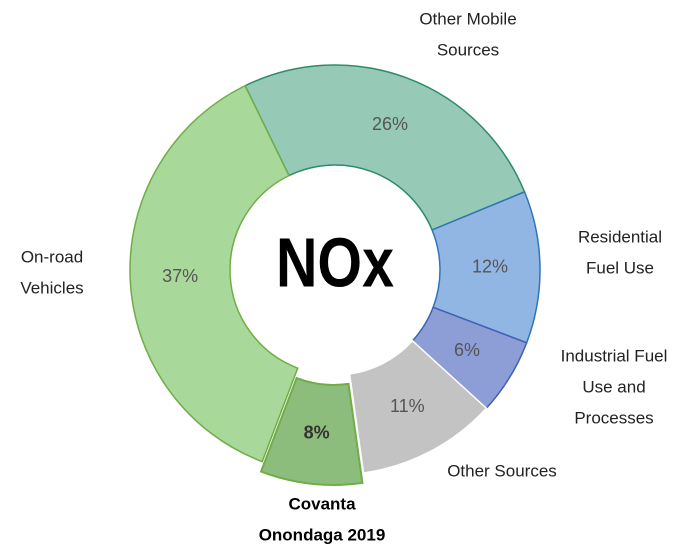 Image resolution: width=691 pixels, height=552 pixels. I want to click on category-label: Industrial Fuel, so click(614, 355).